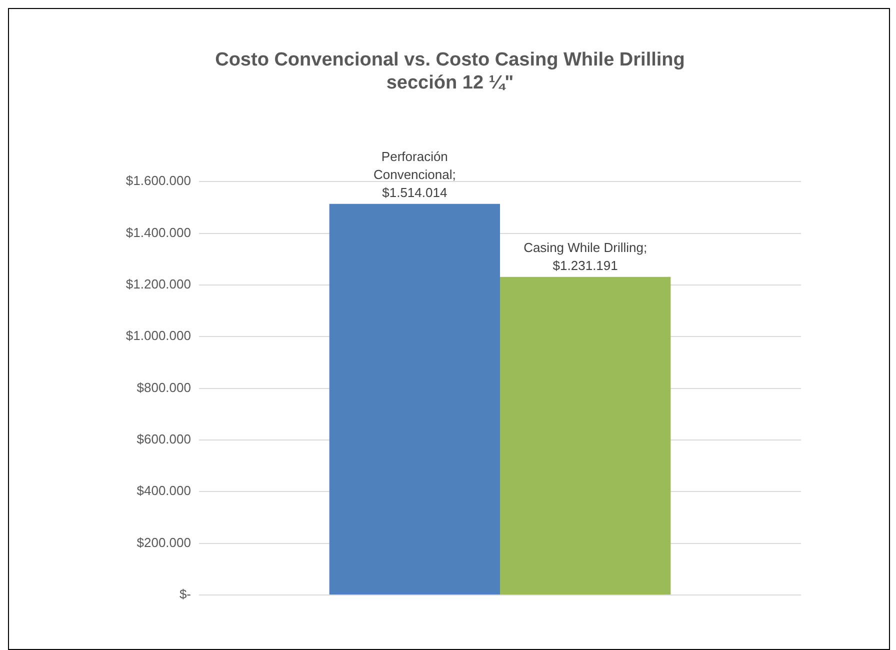  Describe the element at coordinates (163, 387) in the screenshot. I see `y-tick-label: $800.000` at that location.